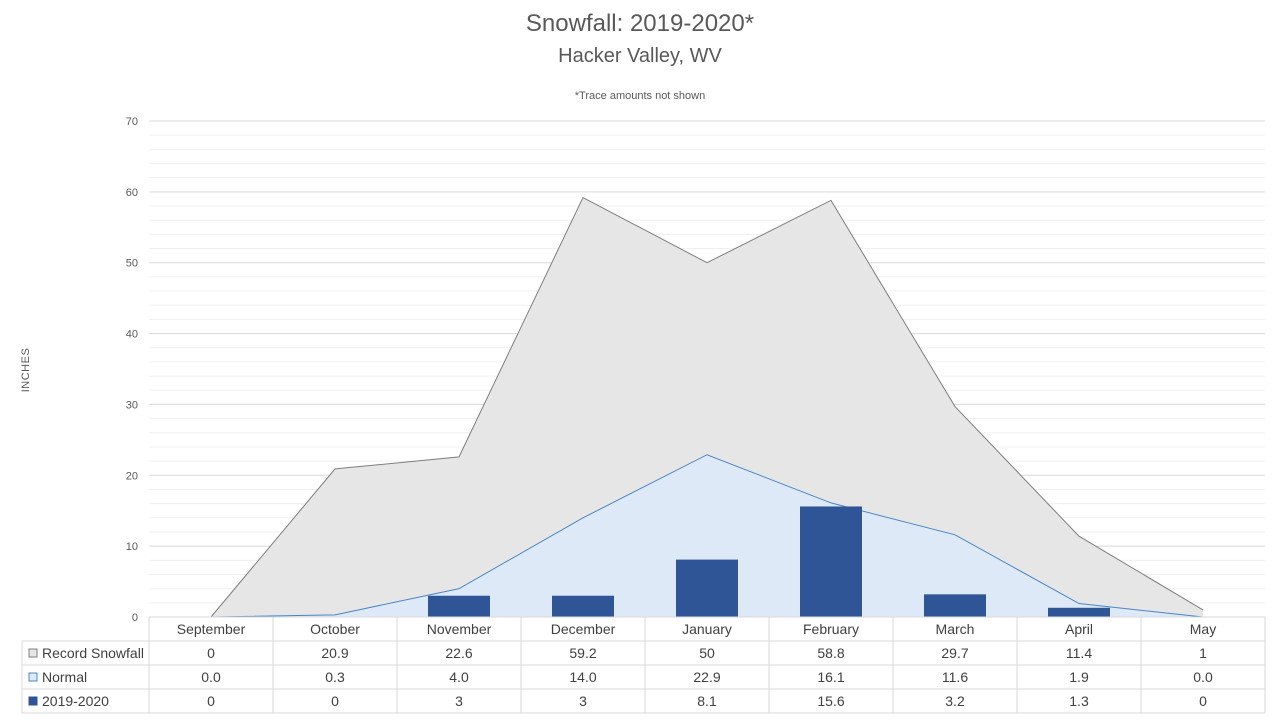  What do you see at coordinates (1079, 701) in the screenshot?
I see `data-label-2019-2020: 1.3` at bounding box center [1079, 701].